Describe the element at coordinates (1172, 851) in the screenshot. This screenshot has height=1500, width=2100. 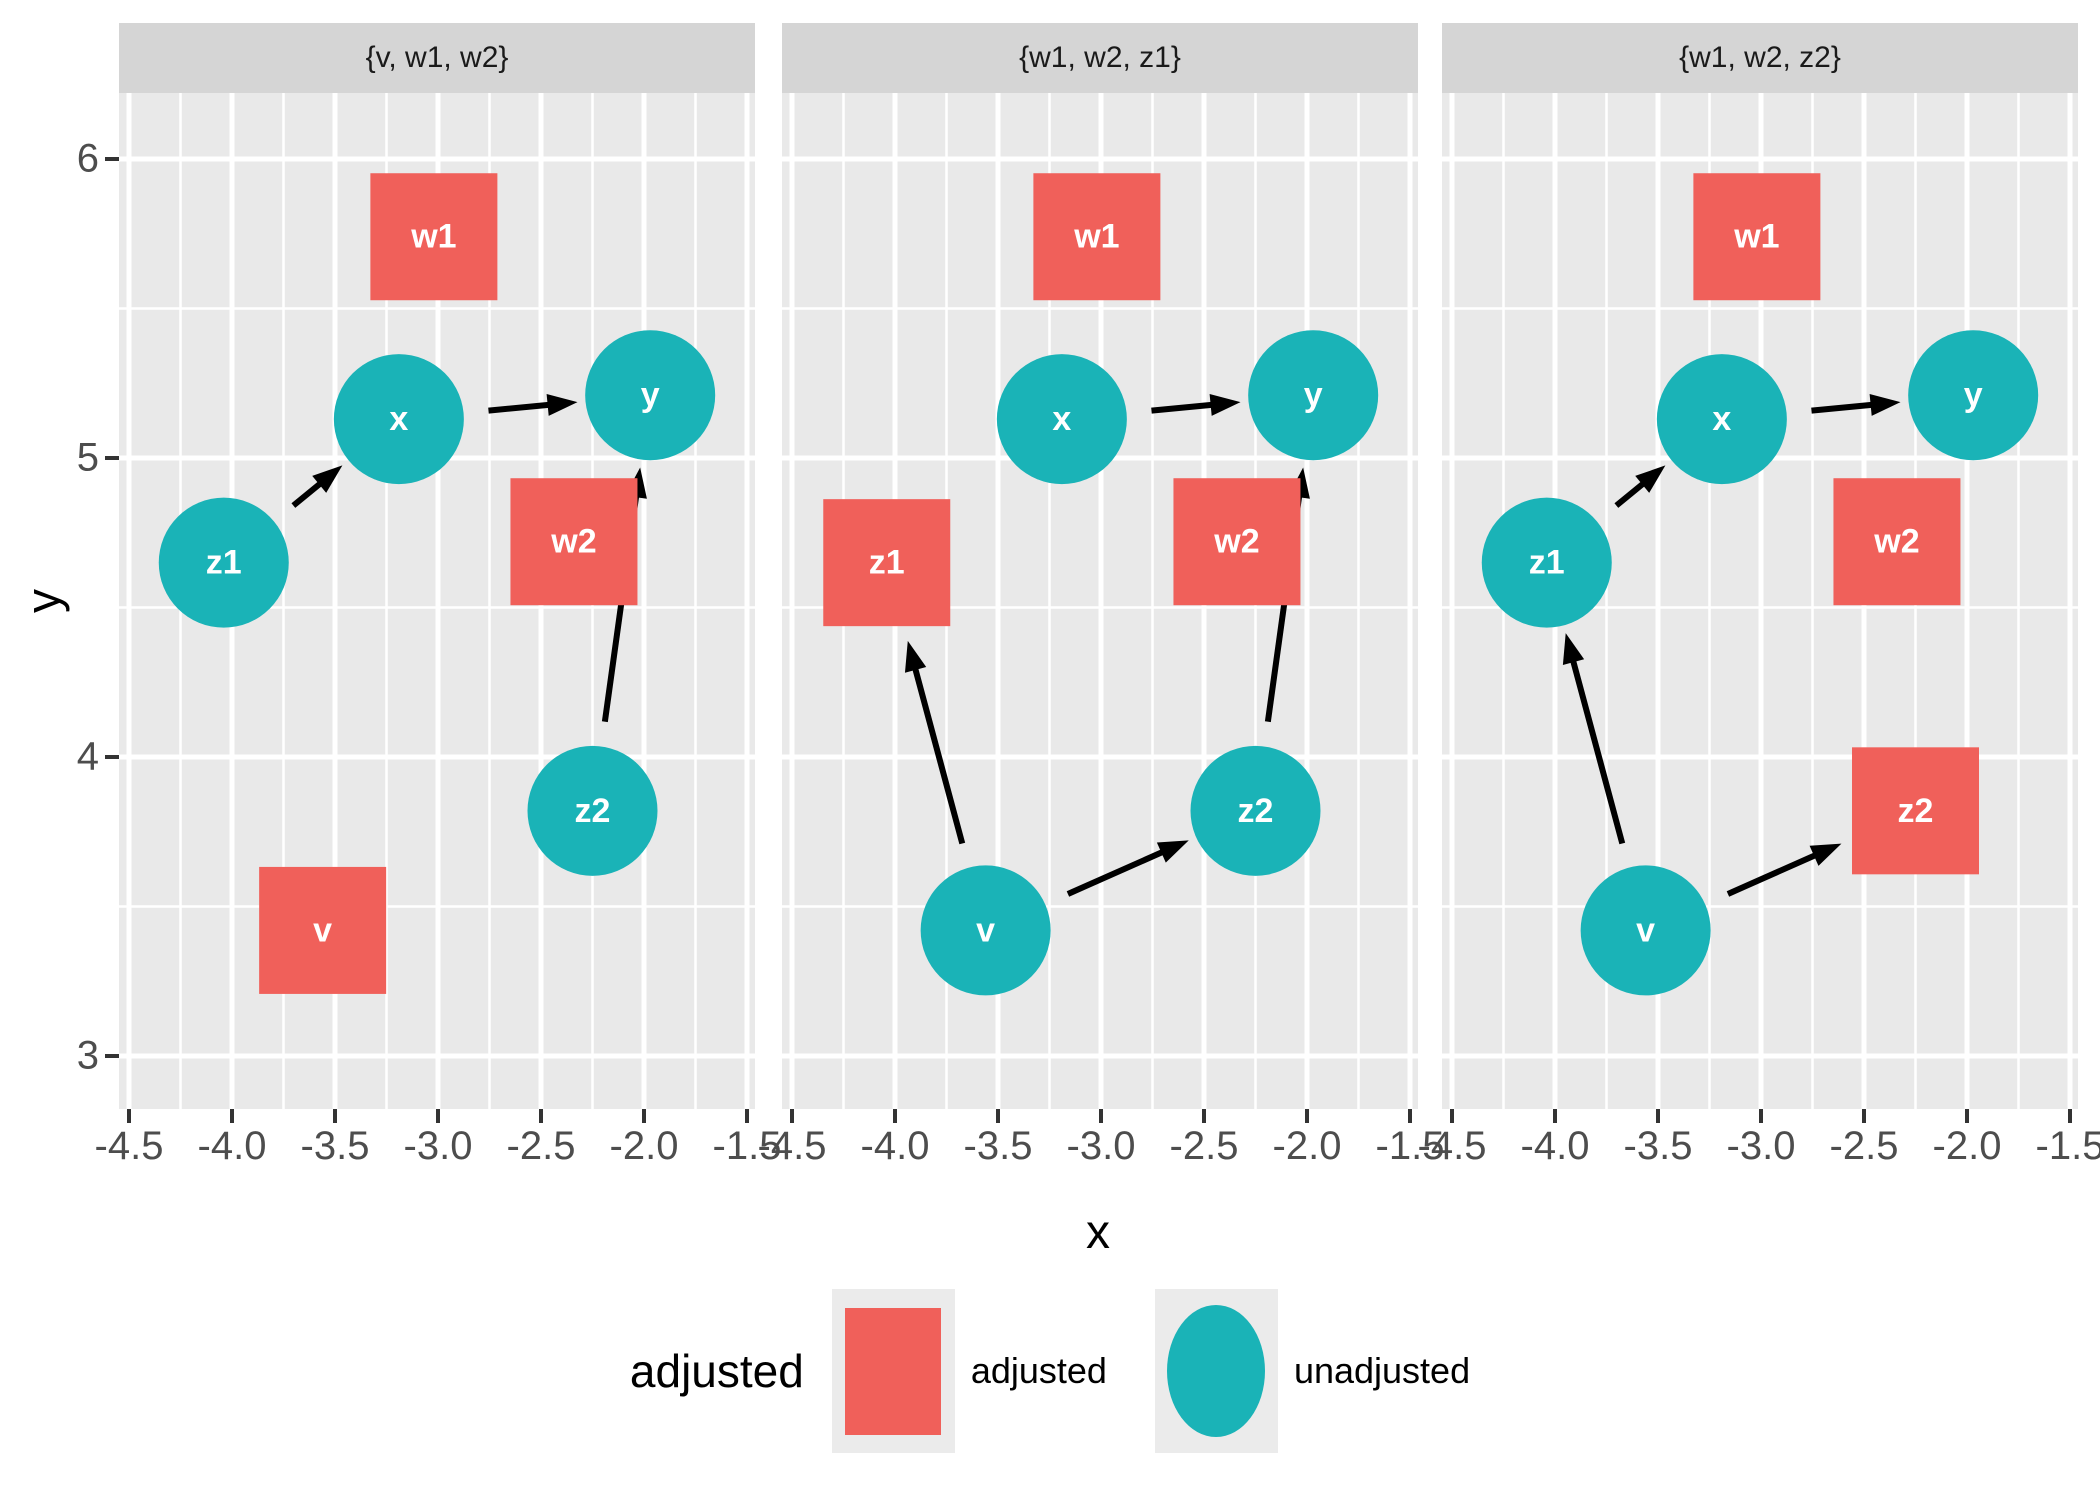
I see `arrowhead-v-z2` at that location.